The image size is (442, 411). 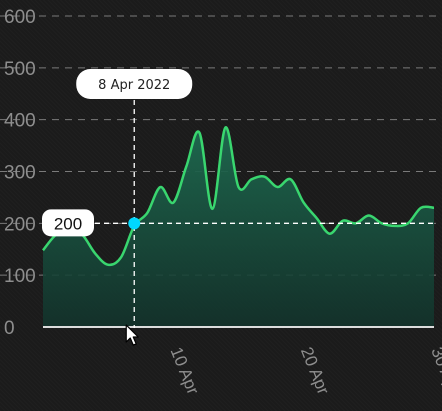 I want to click on y-tick-label: 300, so click(x=20, y=173).